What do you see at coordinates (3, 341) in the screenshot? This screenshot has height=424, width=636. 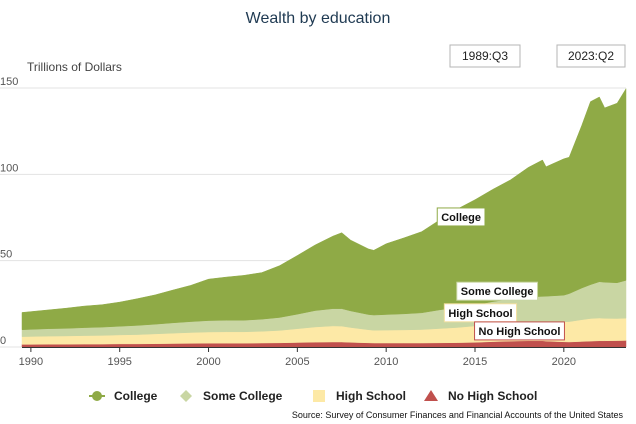 I see `y-tick-label: 0` at bounding box center [3, 341].